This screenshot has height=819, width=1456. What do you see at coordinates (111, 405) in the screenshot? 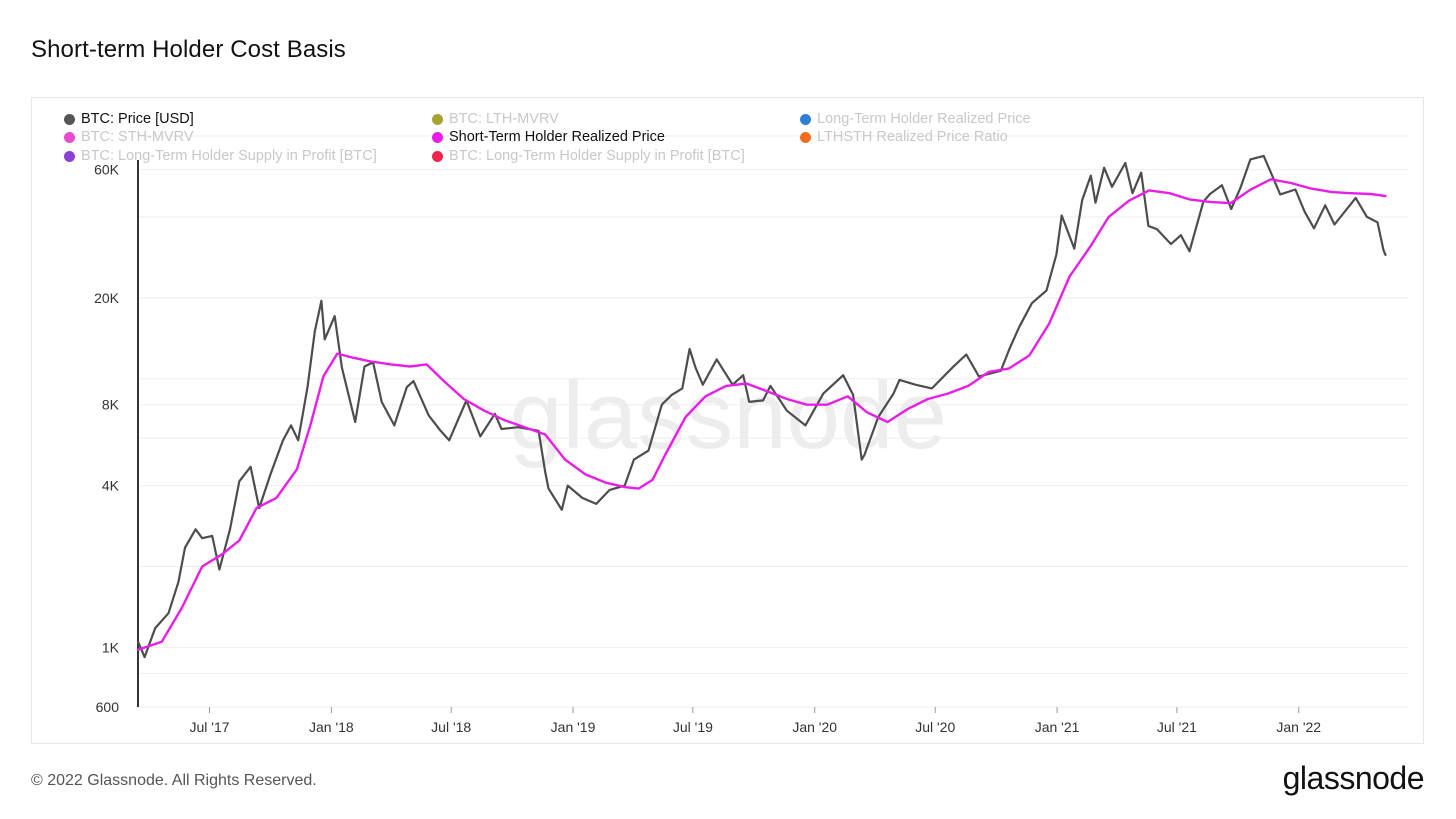
I see `y-tick-label: 8K` at bounding box center [111, 405].